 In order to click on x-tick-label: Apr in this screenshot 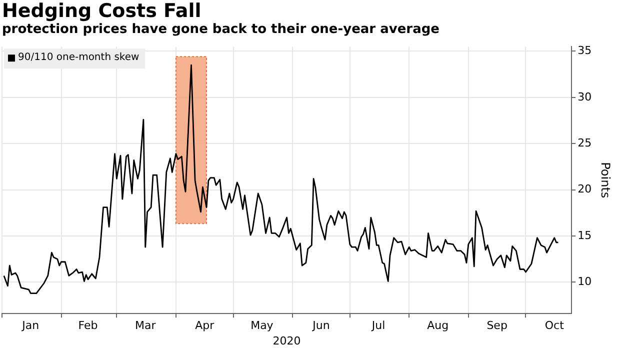, I will do `click(205, 325)`.